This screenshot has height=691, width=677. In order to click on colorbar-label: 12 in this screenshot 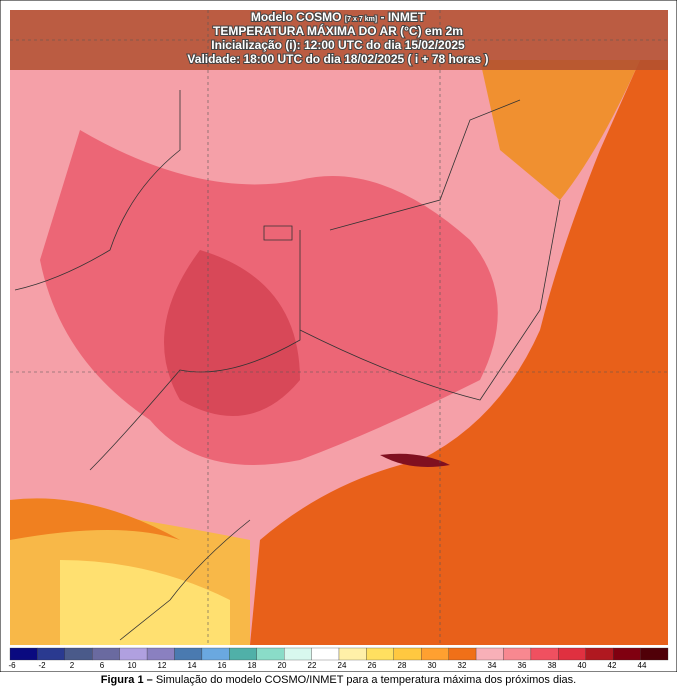, I will do `click(162, 665)`.